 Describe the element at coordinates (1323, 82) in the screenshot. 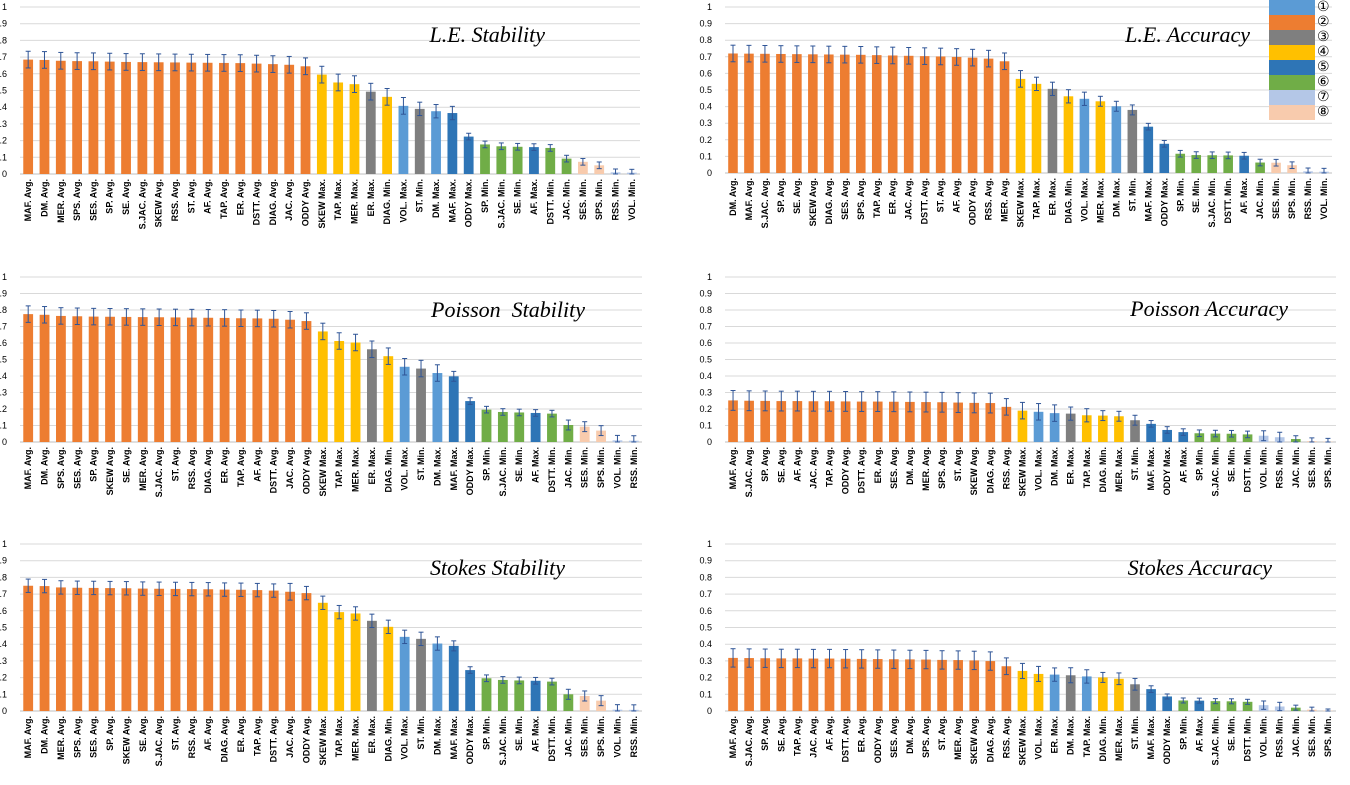

I see `legend-label: ⑥` at that location.